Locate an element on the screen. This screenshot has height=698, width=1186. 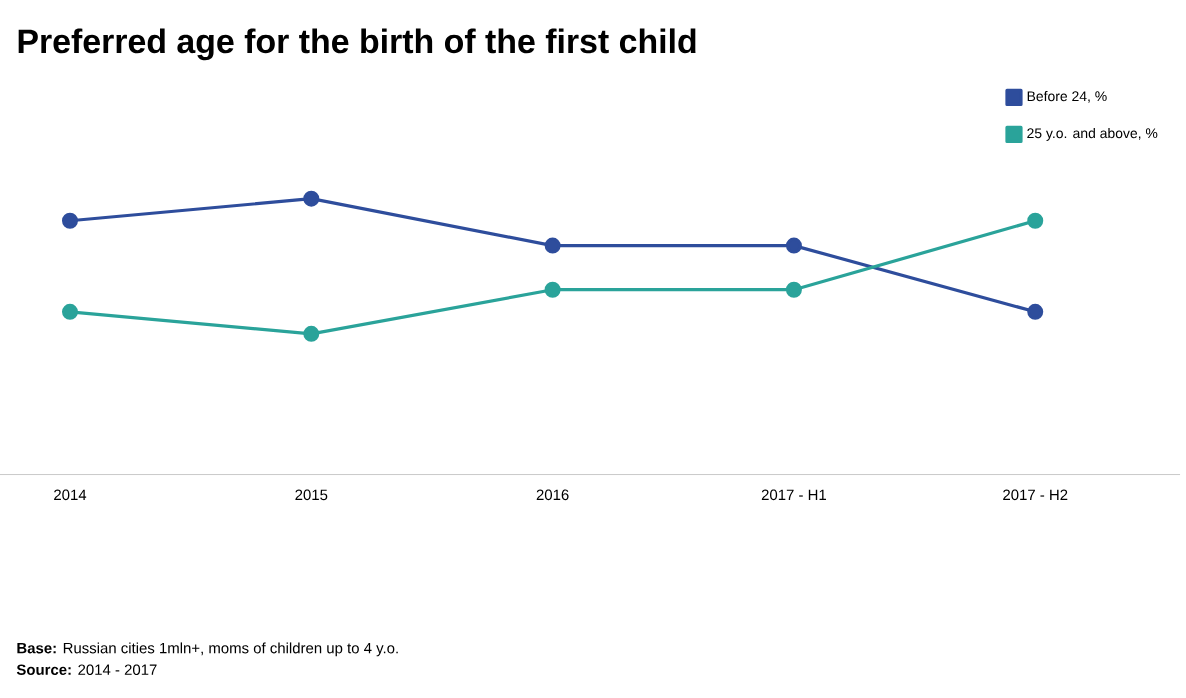
chart-title: Preferred age for the birth of the first child is located at coordinates (357, 44).